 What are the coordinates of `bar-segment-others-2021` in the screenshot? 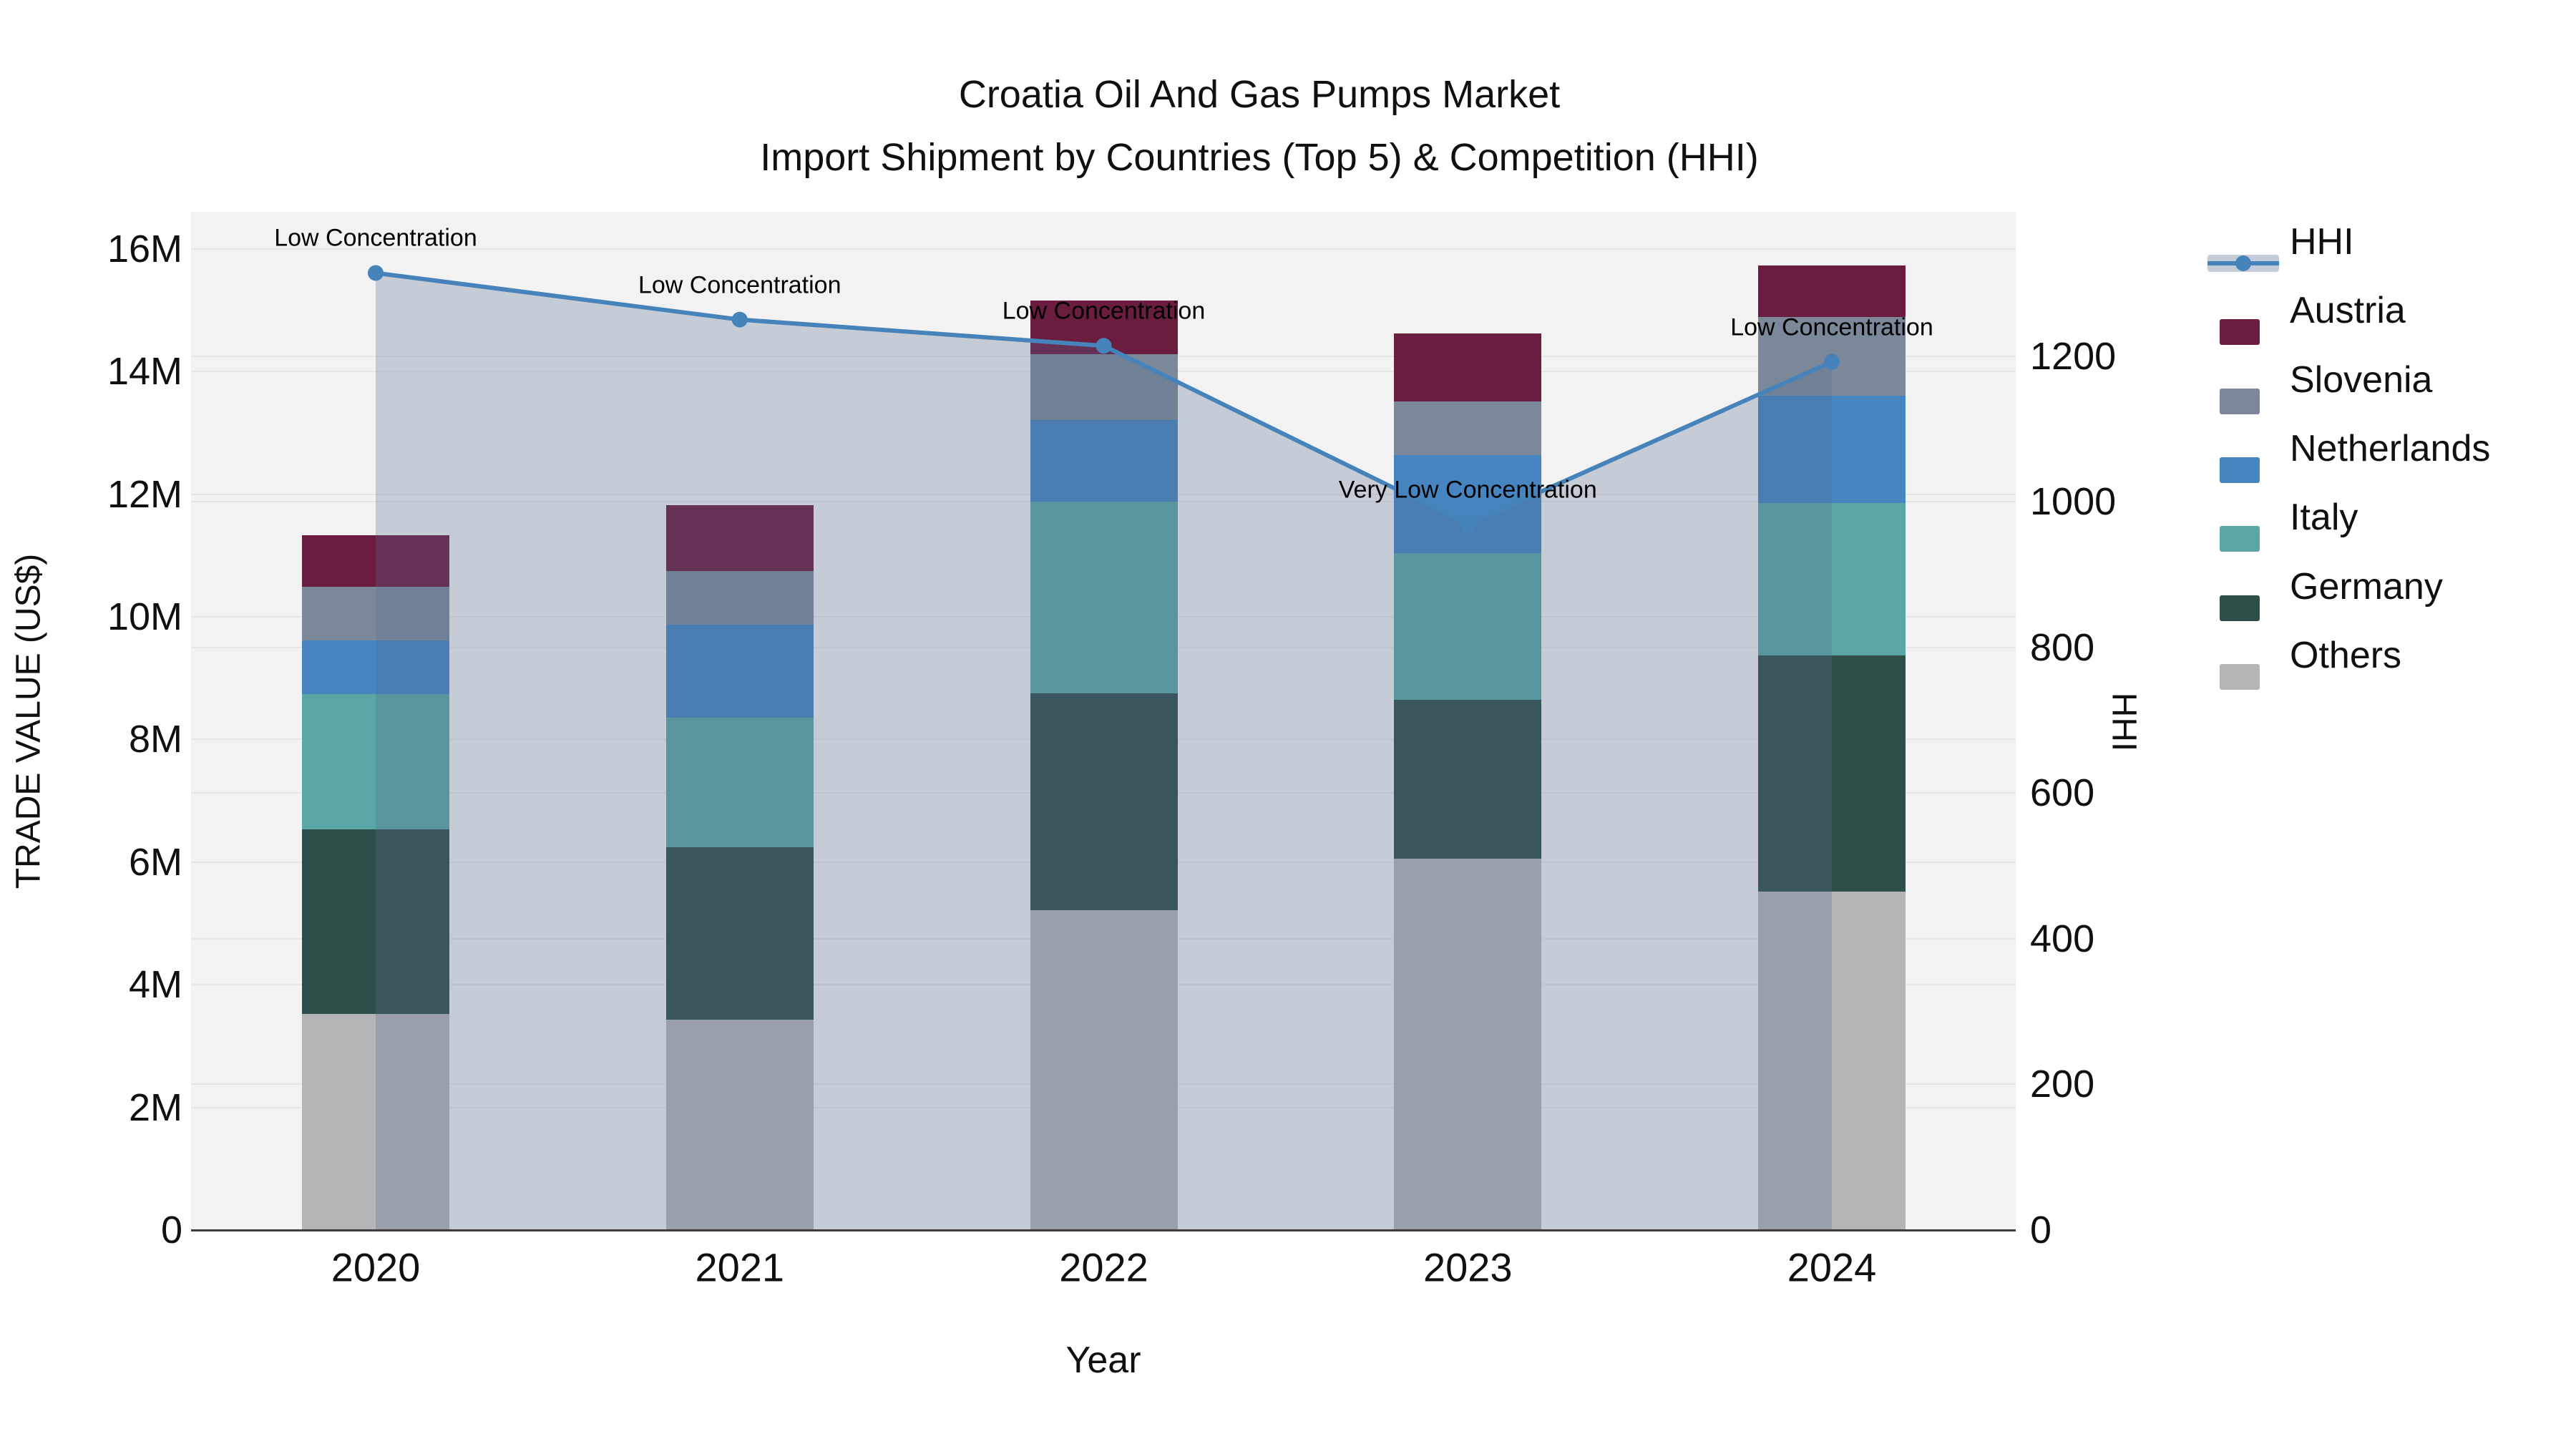 It's located at (739, 1125).